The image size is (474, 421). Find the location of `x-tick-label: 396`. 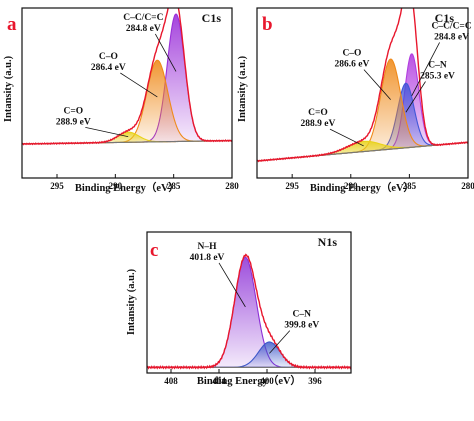

x-tick-label: 396 is located at coordinates (315, 381).